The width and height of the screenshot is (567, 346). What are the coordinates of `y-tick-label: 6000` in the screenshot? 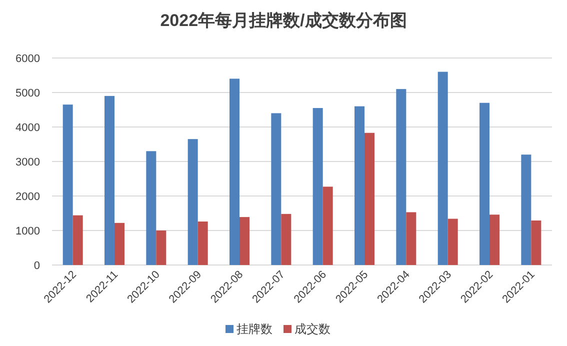 It's located at (28, 59).